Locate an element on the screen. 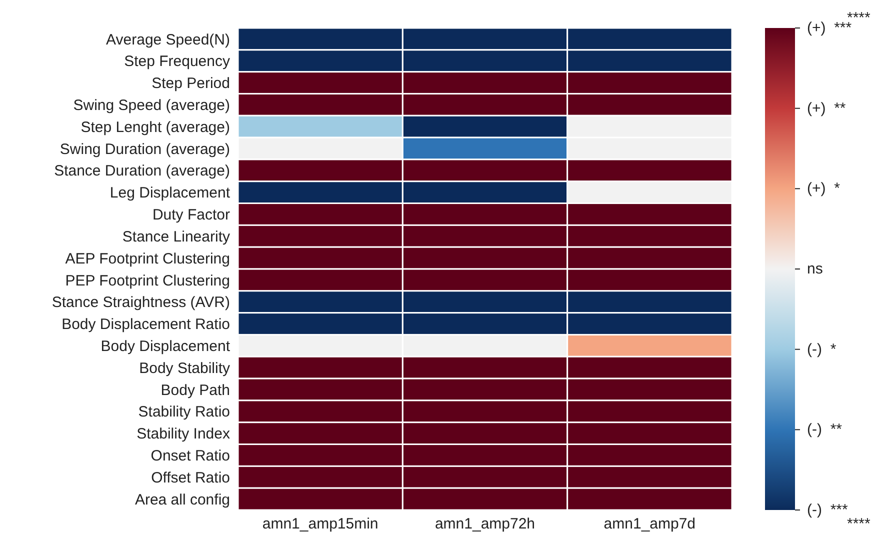 This screenshot has height=542, width=884. y-tick-label: Stance Linearity is located at coordinates (176, 237).